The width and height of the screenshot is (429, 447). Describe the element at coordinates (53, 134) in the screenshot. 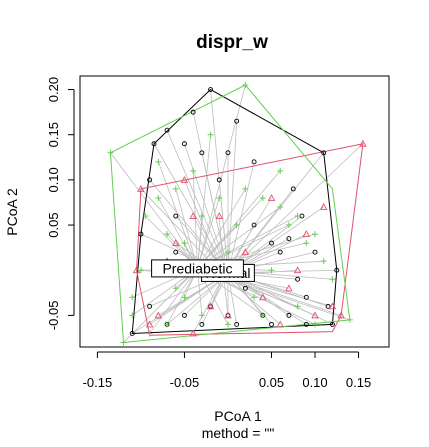

I see `y-tick-label: 0.15` at that location.